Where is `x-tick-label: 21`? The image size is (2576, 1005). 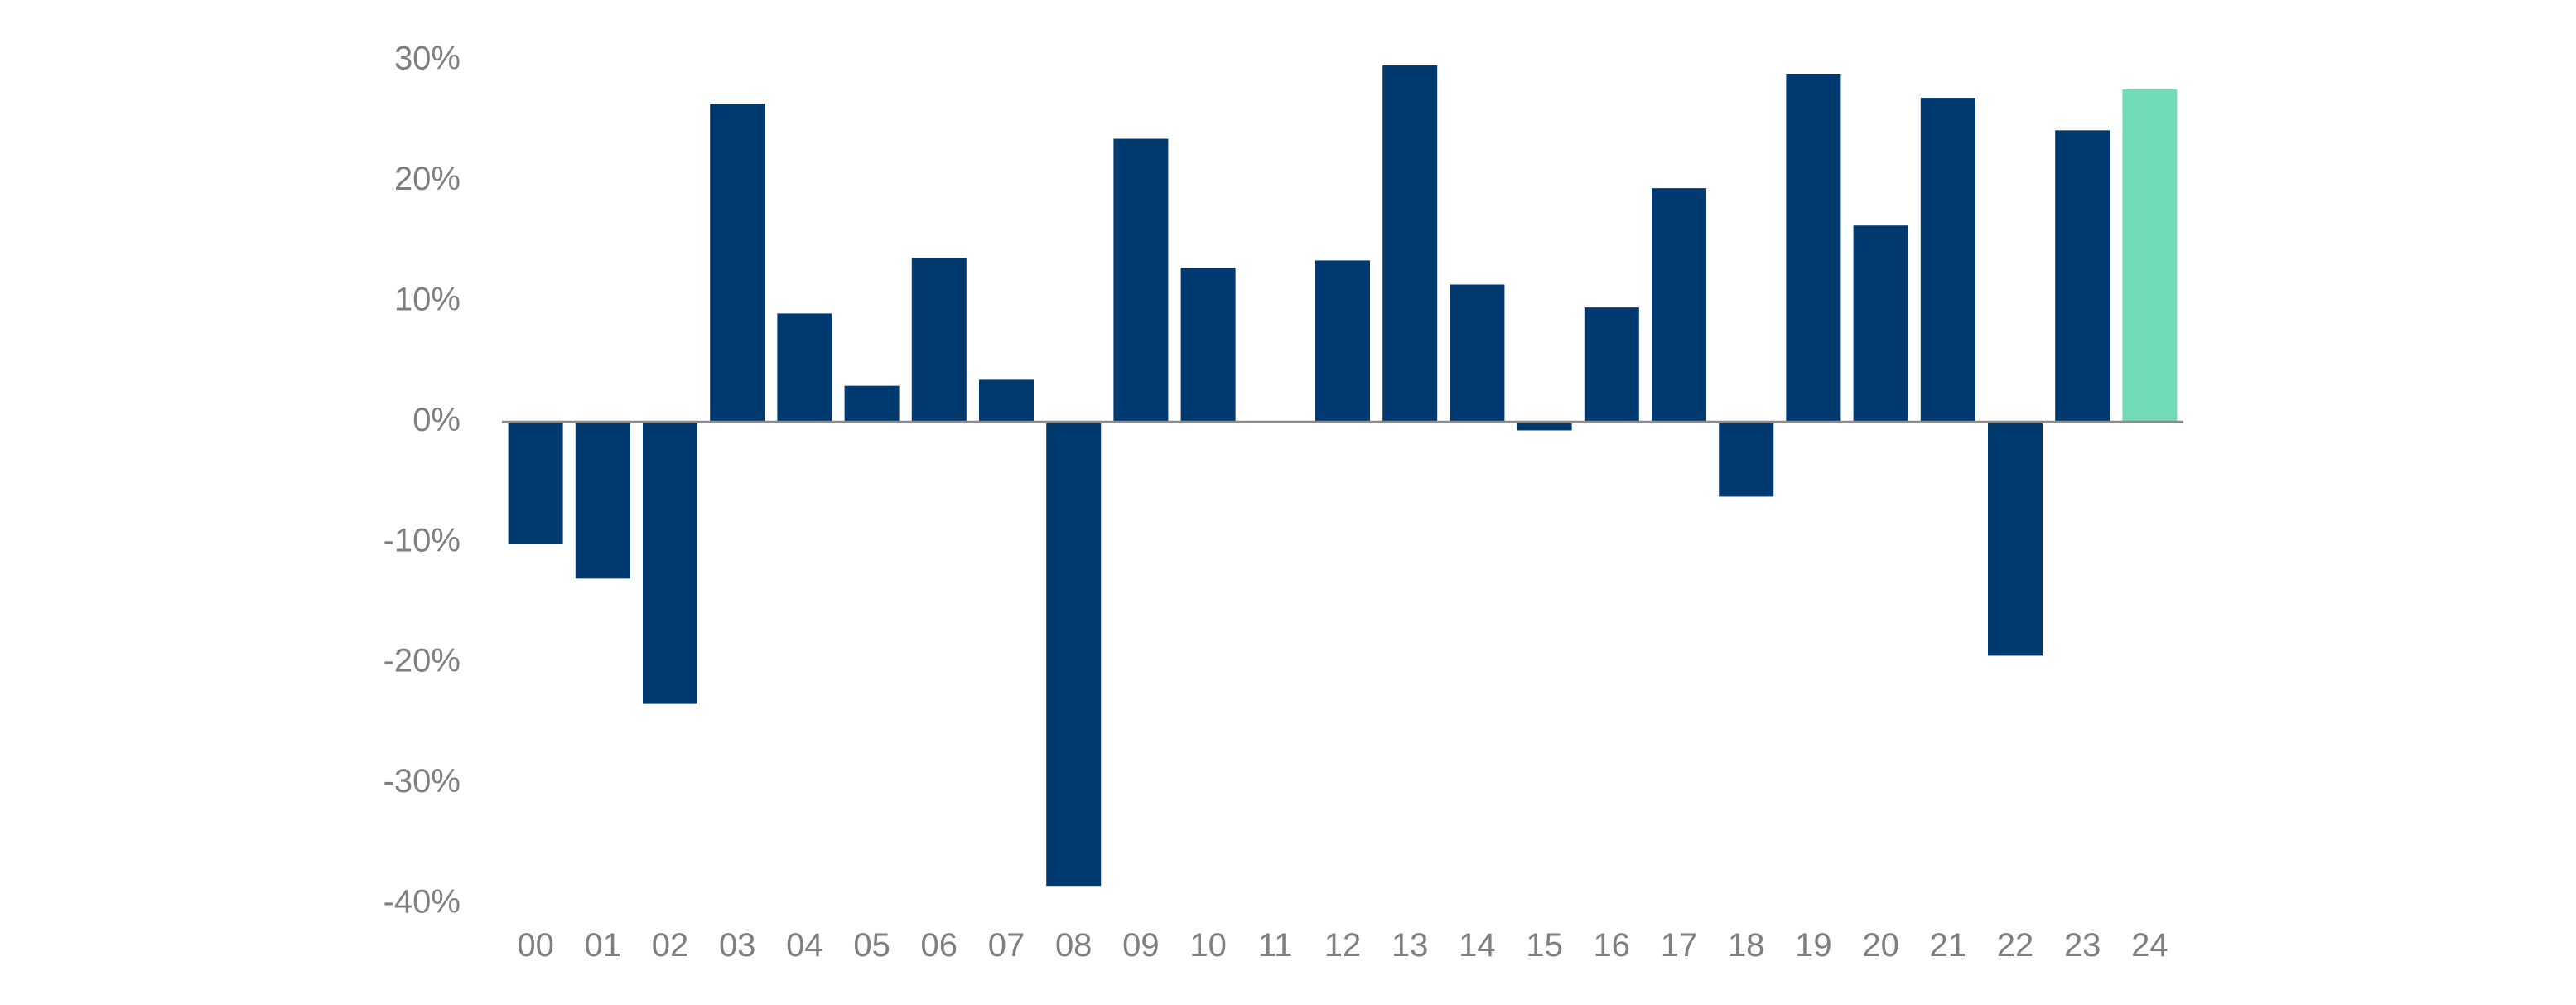
x-tick-label: 21 is located at coordinates (1949, 945).